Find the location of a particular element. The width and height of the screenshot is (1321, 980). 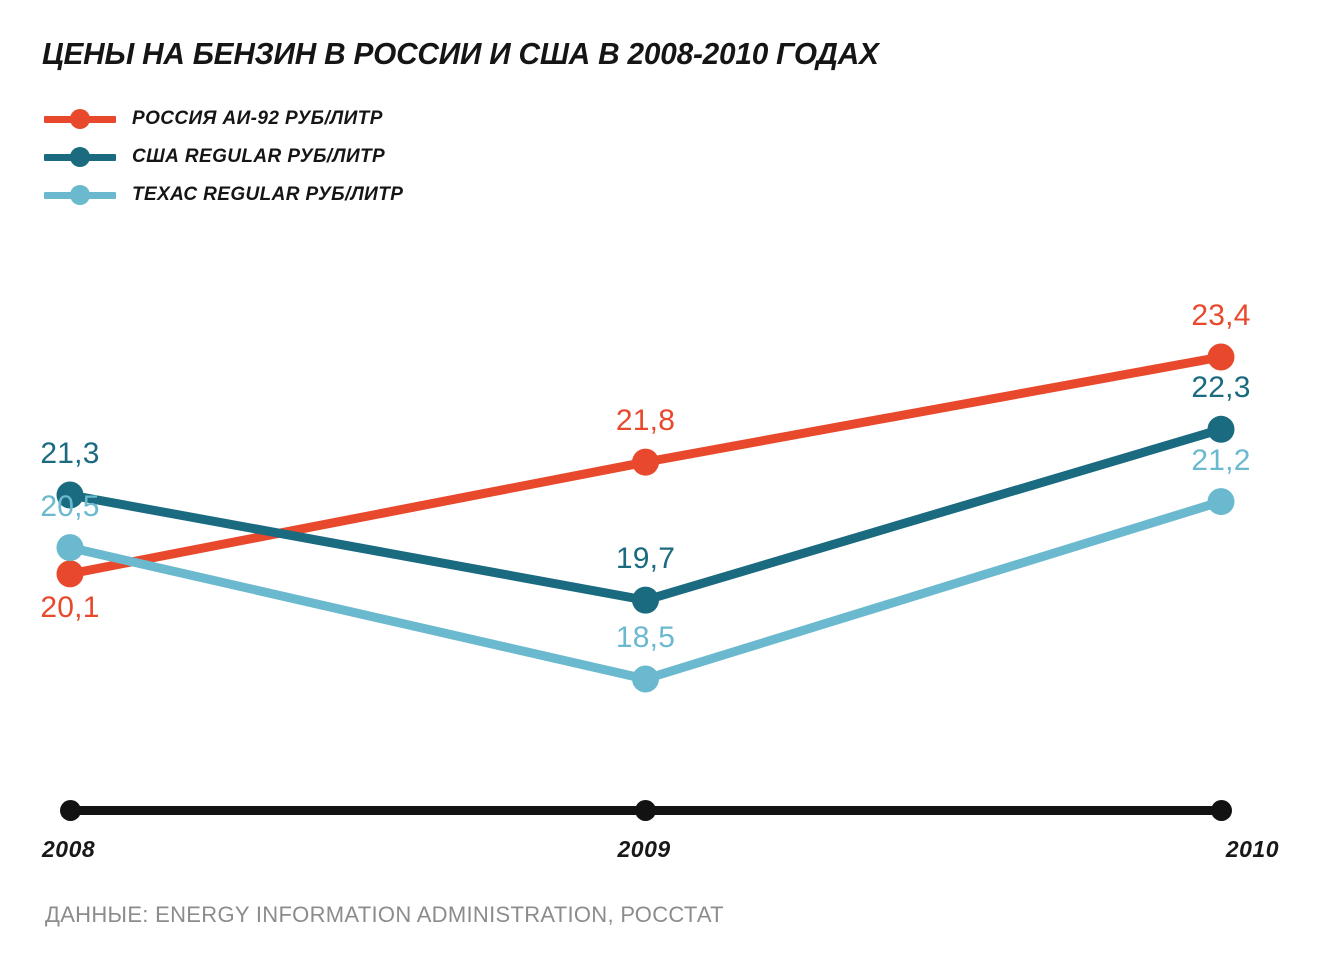

legend-marker-texas-icon is located at coordinates (80, 195).